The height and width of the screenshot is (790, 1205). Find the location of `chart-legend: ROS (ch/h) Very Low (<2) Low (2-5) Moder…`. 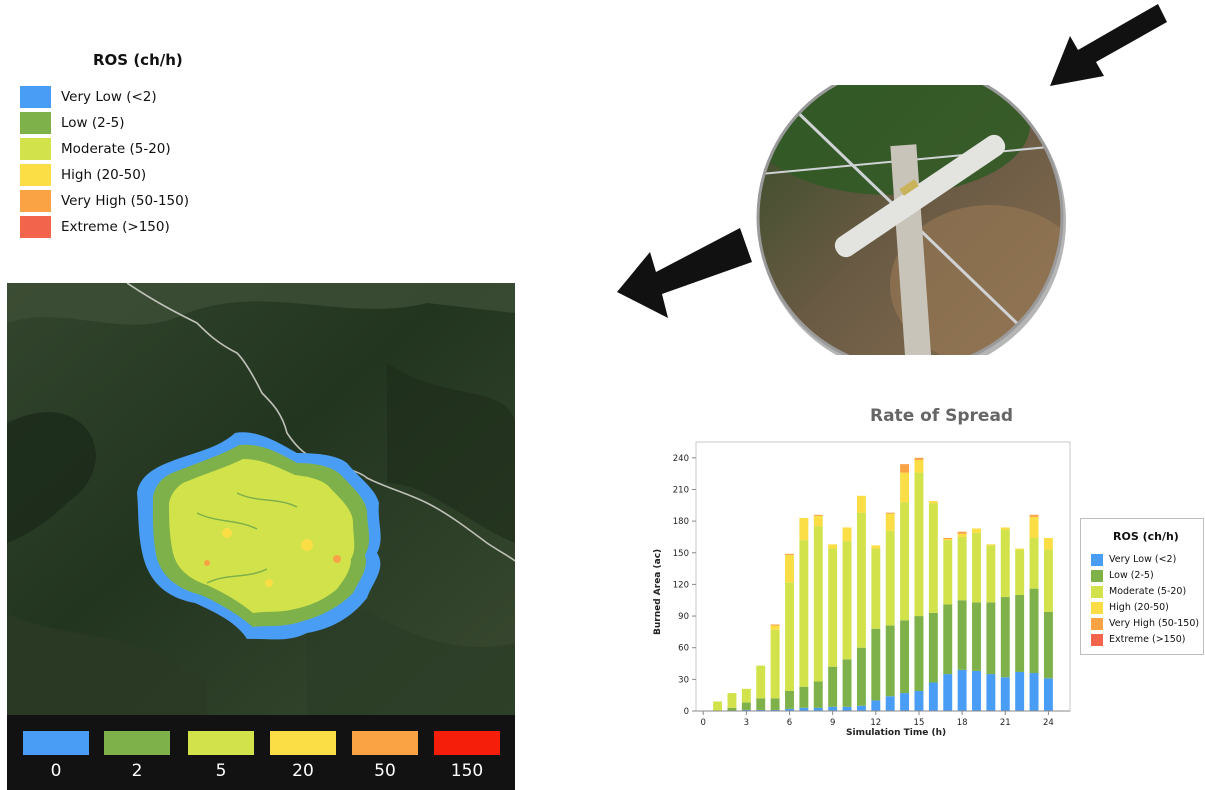

chart-legend: ROS (ch/h) Very Low (<2) Low (2-5) Moder… is located at coordinates (1142, 586).